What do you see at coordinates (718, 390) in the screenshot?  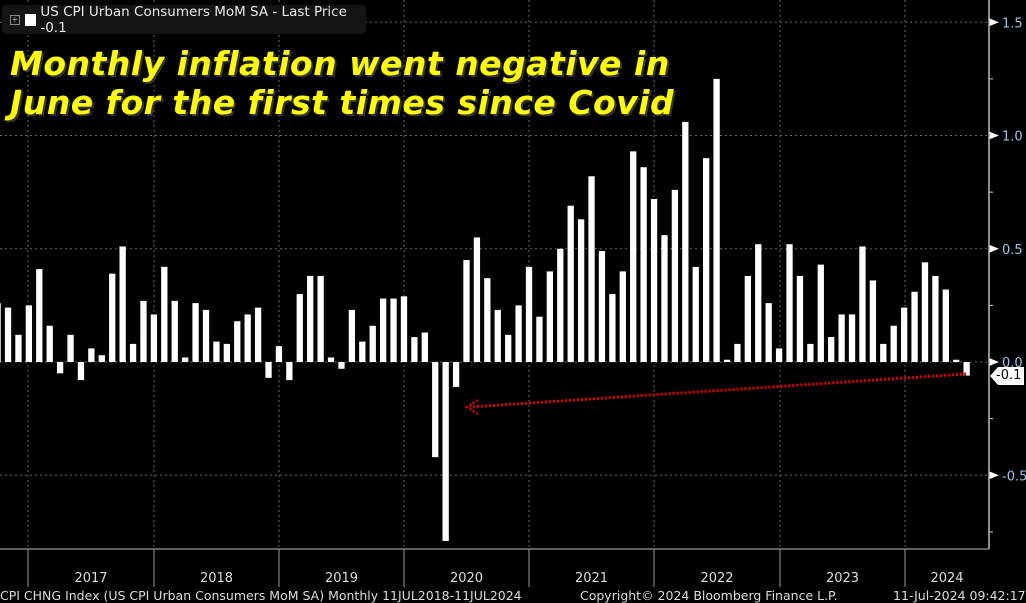 I see `arrow-shaft` at bounding box center [718, 390].